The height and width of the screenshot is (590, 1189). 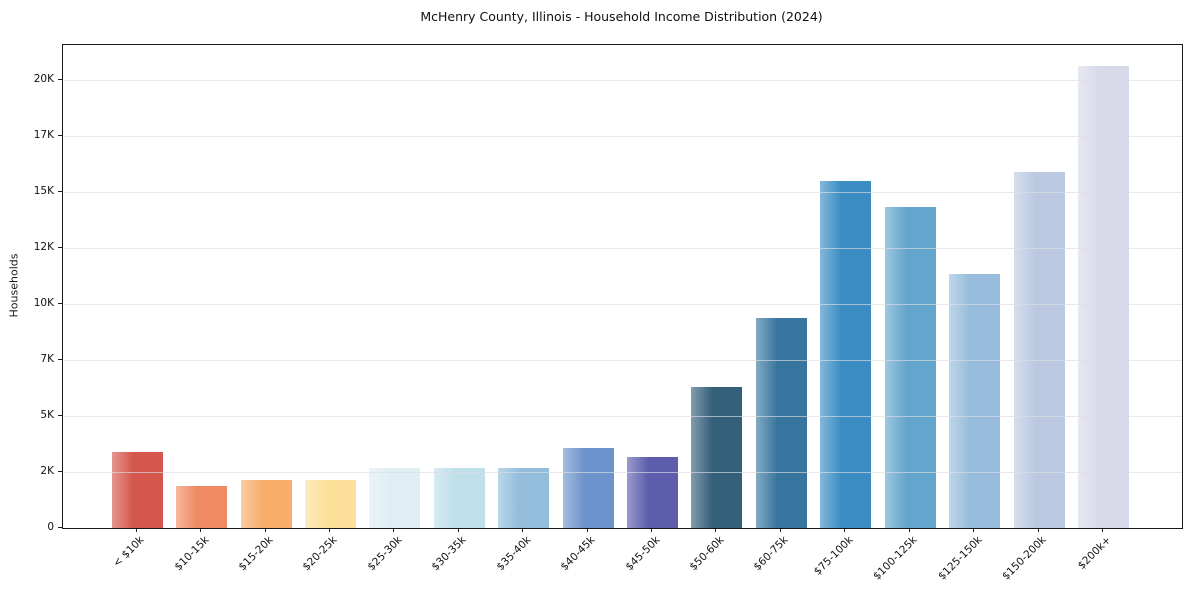 I want to click on y-tick-label: 12K, so click(x=43, y=246).